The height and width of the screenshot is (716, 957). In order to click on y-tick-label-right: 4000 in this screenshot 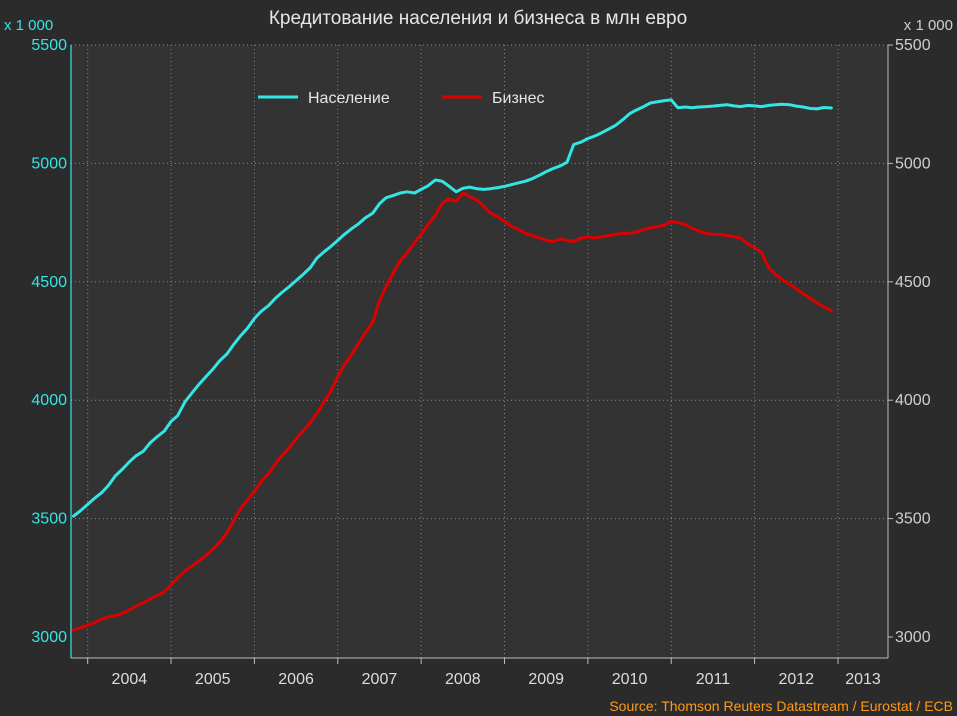, I will do `click(913, 400)`.